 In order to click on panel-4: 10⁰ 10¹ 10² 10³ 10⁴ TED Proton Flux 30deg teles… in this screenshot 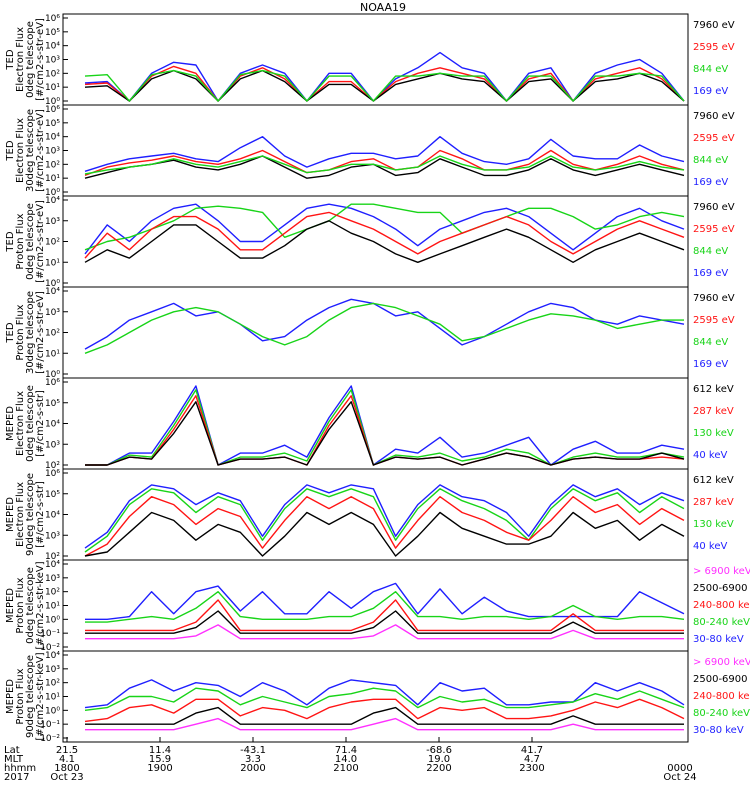, I will do `click(370, 333)`.